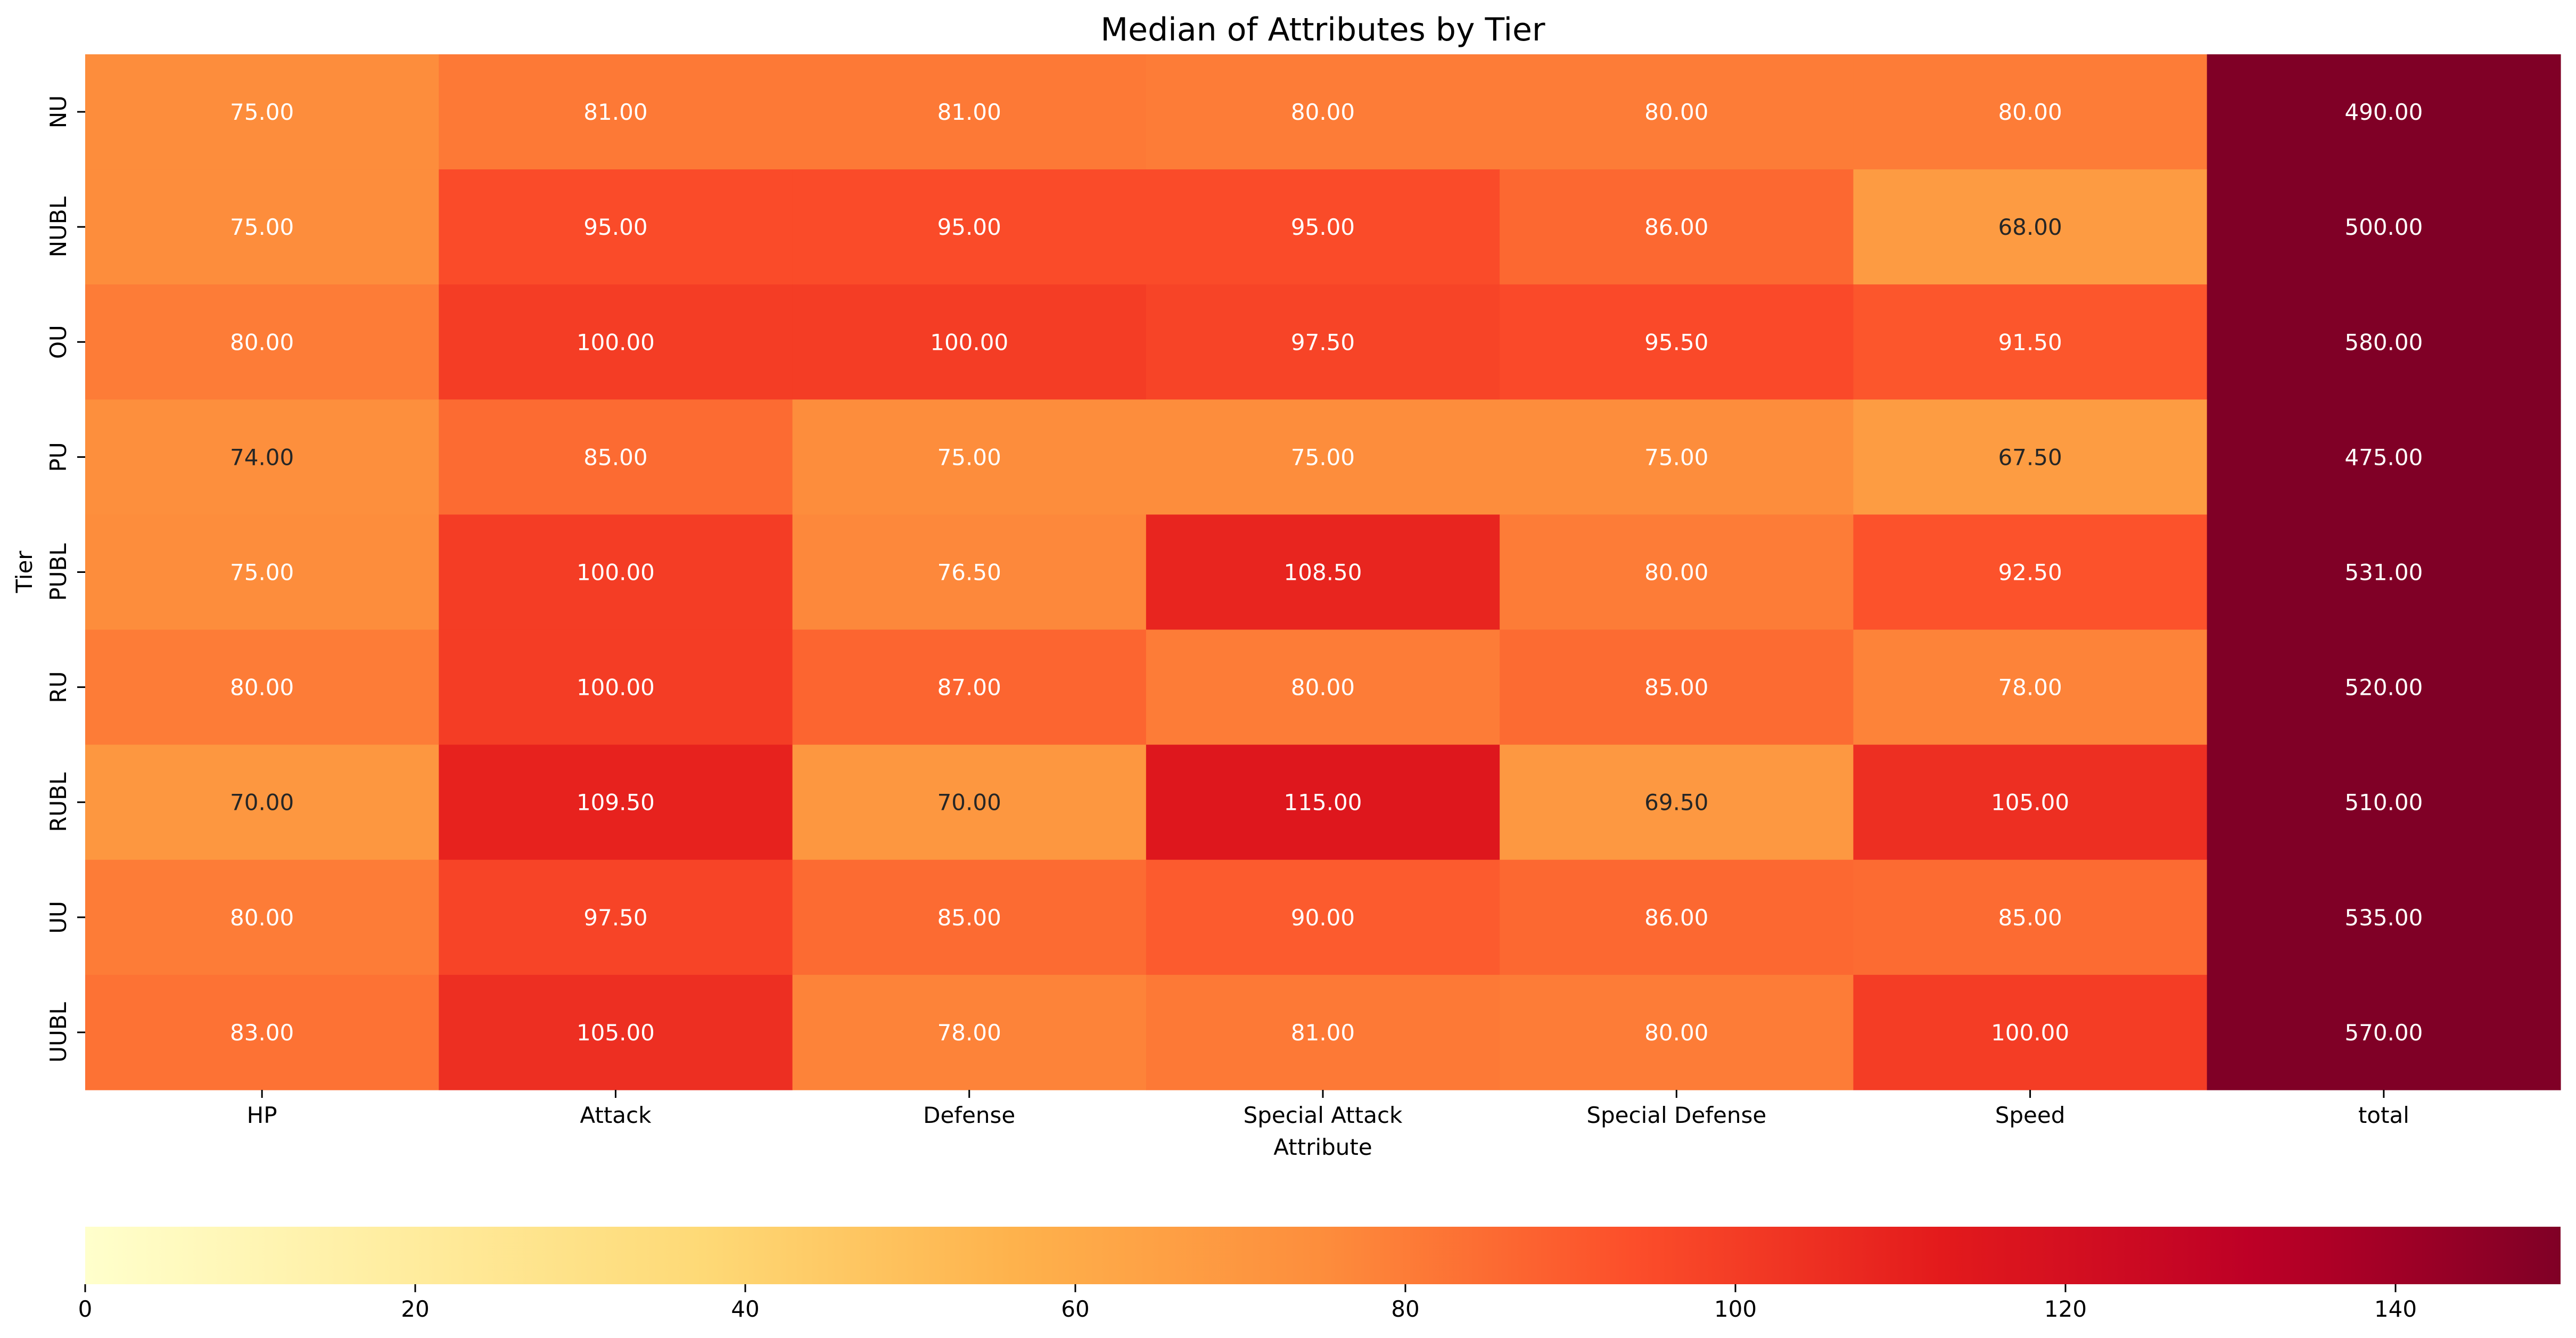 This screenshot has width=2576, height=1338. Describe the element at coordinates (1405, 1309) in the screenshot. I see `colorbar-tick-label: 80` at that location.